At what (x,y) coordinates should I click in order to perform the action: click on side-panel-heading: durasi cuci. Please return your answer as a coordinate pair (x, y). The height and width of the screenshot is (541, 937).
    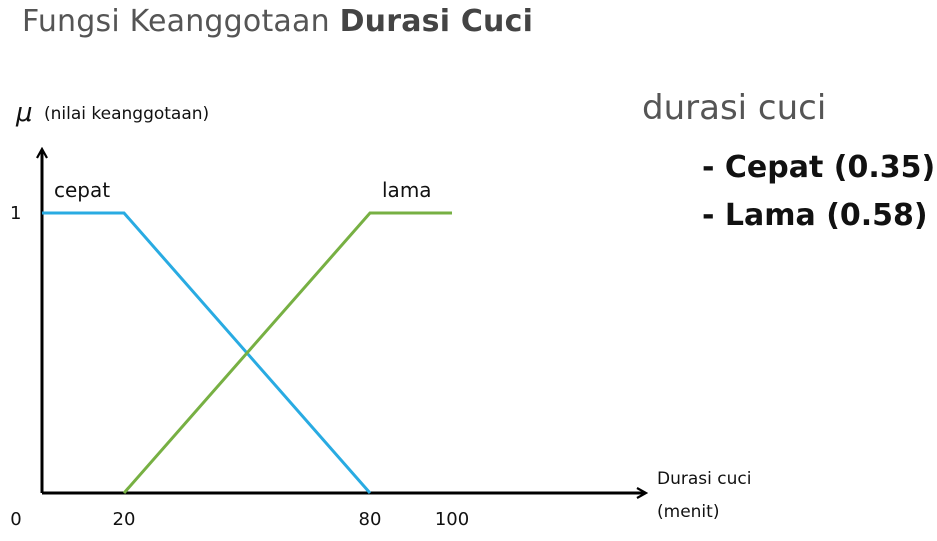
    Looking at the image, I should click on (734, 108).